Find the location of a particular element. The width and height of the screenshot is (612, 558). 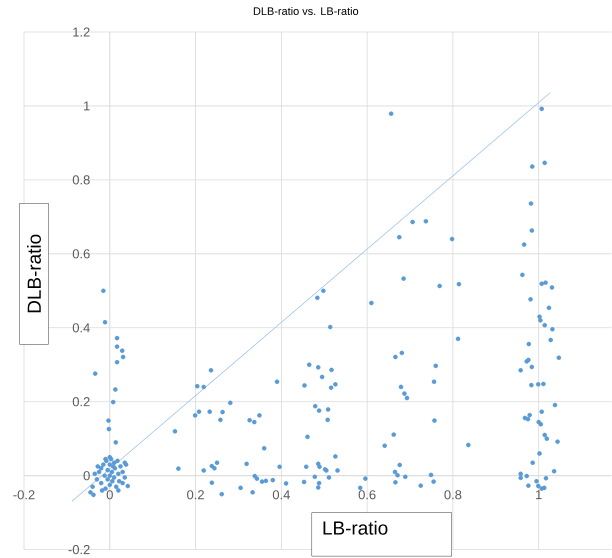

y-tick-label: -0.2 is located at coordinates (79, 549).